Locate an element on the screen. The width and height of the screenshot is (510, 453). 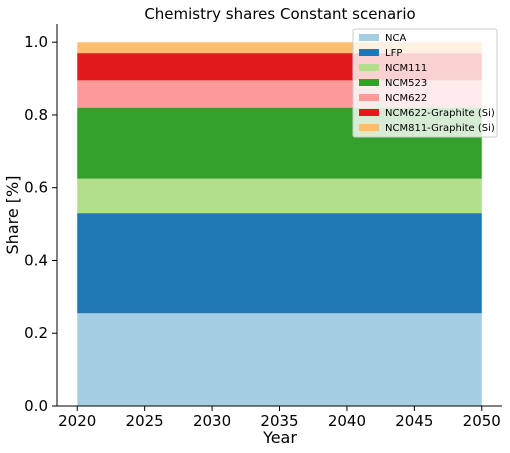
y-tick-label: 1.0 is located at coordinates (36, 42).